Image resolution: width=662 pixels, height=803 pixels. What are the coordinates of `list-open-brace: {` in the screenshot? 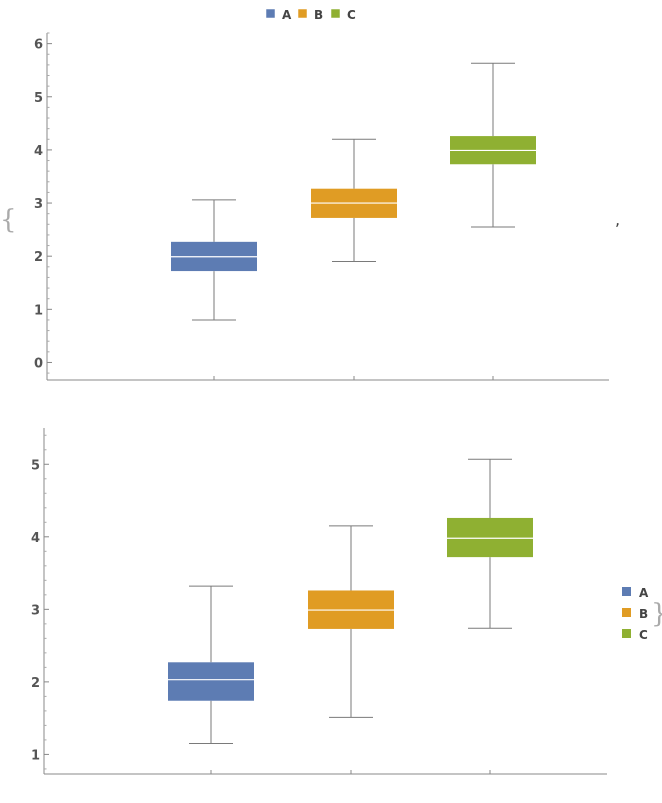 It's located at (8, 220).